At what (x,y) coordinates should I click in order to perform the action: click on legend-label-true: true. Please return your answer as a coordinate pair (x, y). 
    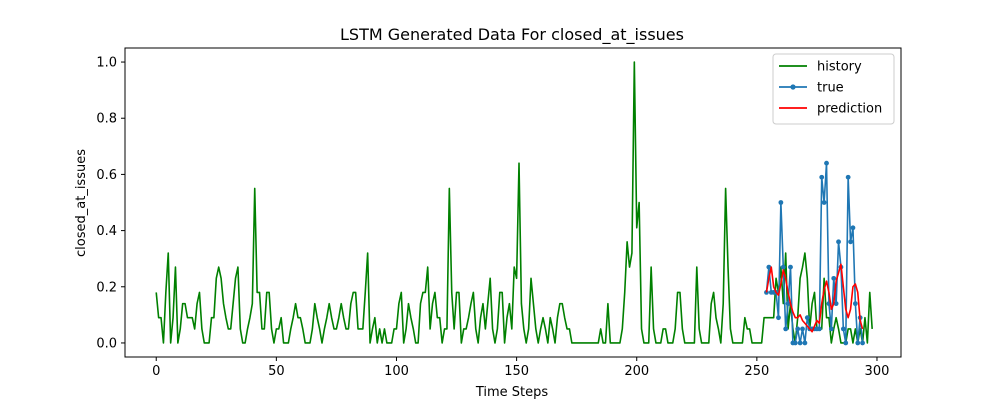
    Looking at the image, I should click on (830, 88).